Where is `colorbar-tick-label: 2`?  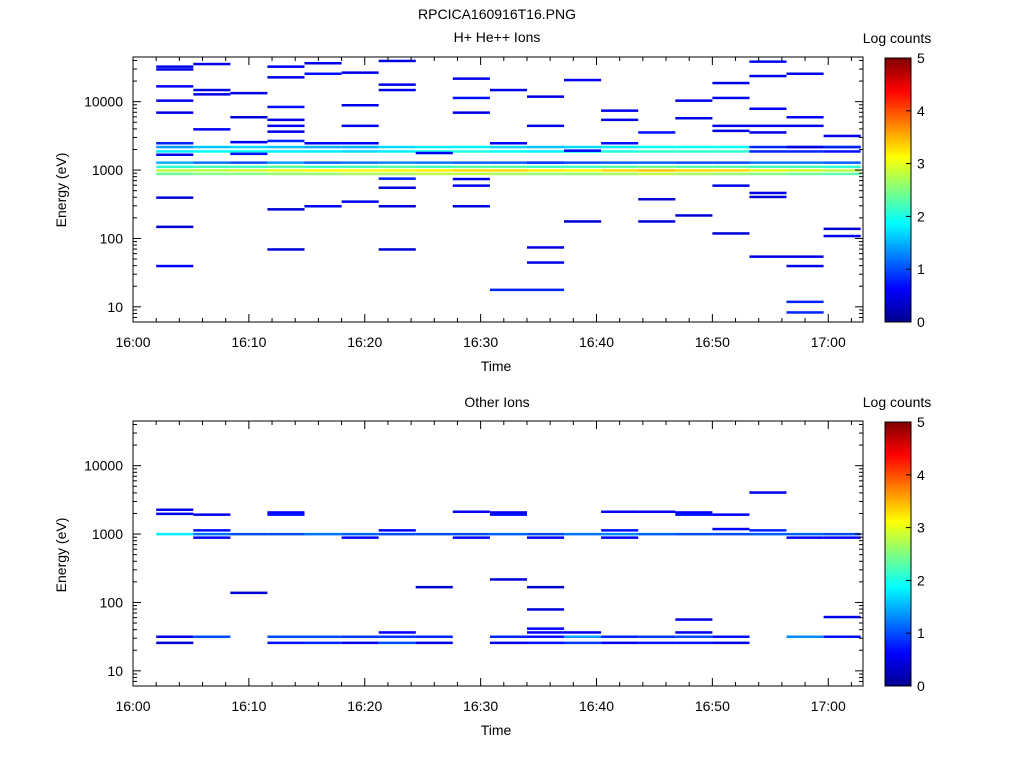
colorbar-tick-label: 2 is located at coordinates (921, 580).